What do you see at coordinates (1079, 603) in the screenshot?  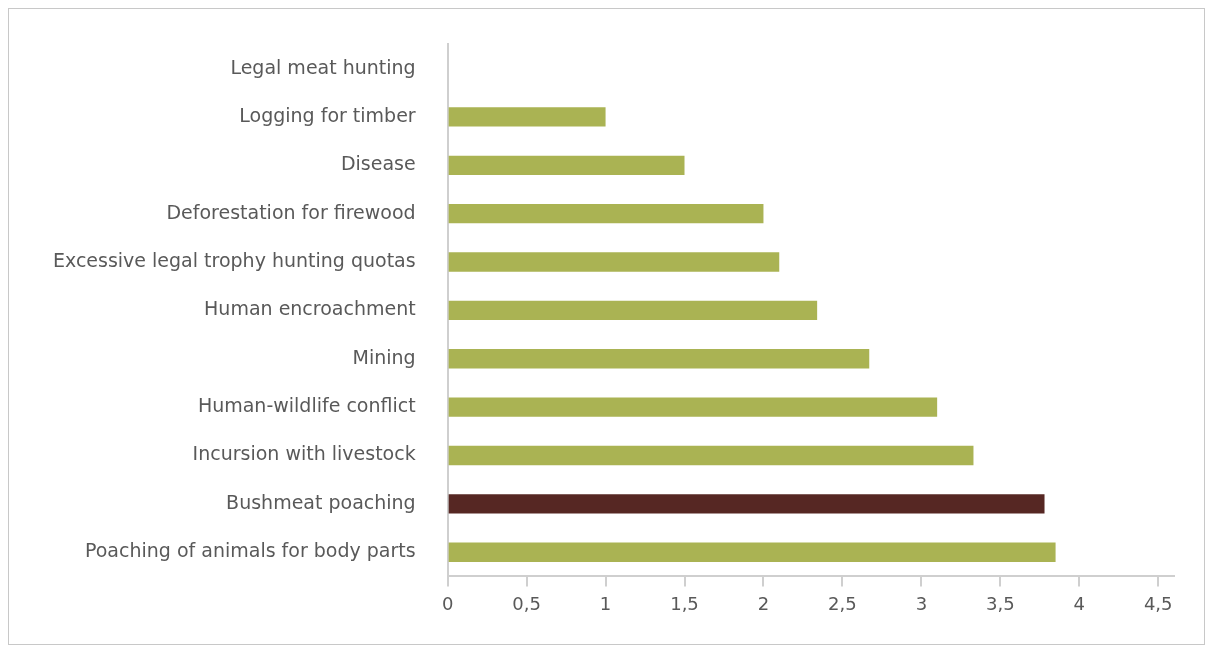 I see `x-tick-label: 4` at bounding box center [1079, 603].